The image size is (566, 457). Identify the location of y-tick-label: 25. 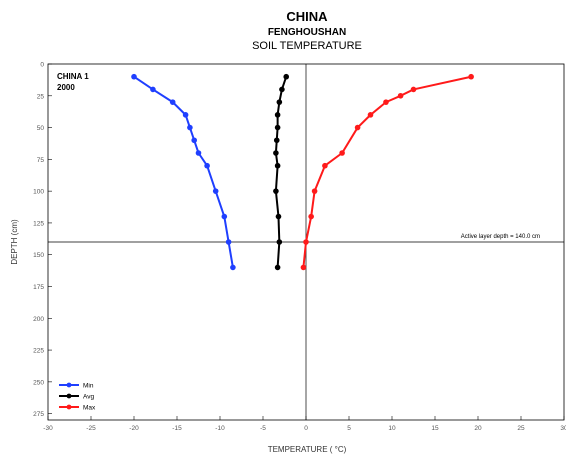
(41, 96).